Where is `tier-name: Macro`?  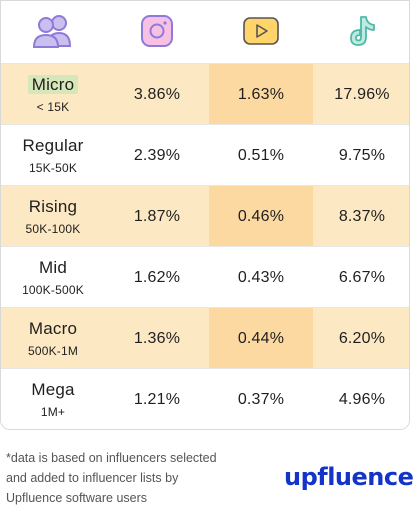
tier-name: Macro is located at coordinates (53, 328).